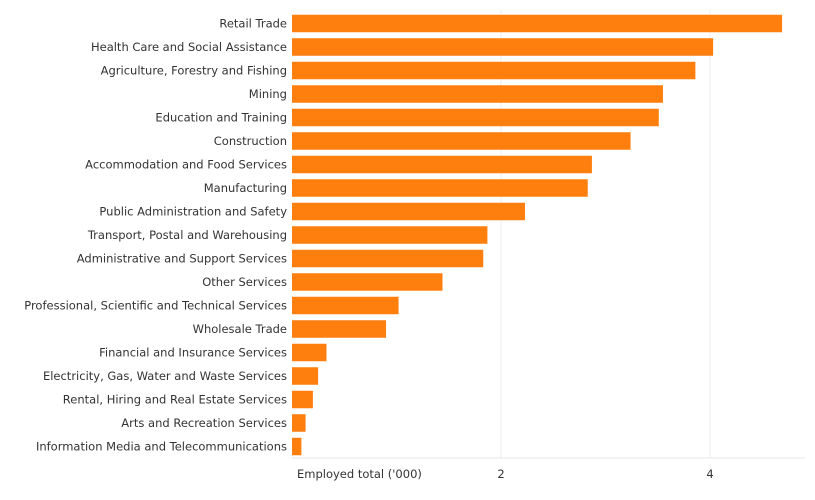 Image resolution: width=815 pixels, height=500 pixels. What do you see at coordinates (709, 474) in the screenshot?
I see `x-tick-label: 4` at bounding box center [709, 474].